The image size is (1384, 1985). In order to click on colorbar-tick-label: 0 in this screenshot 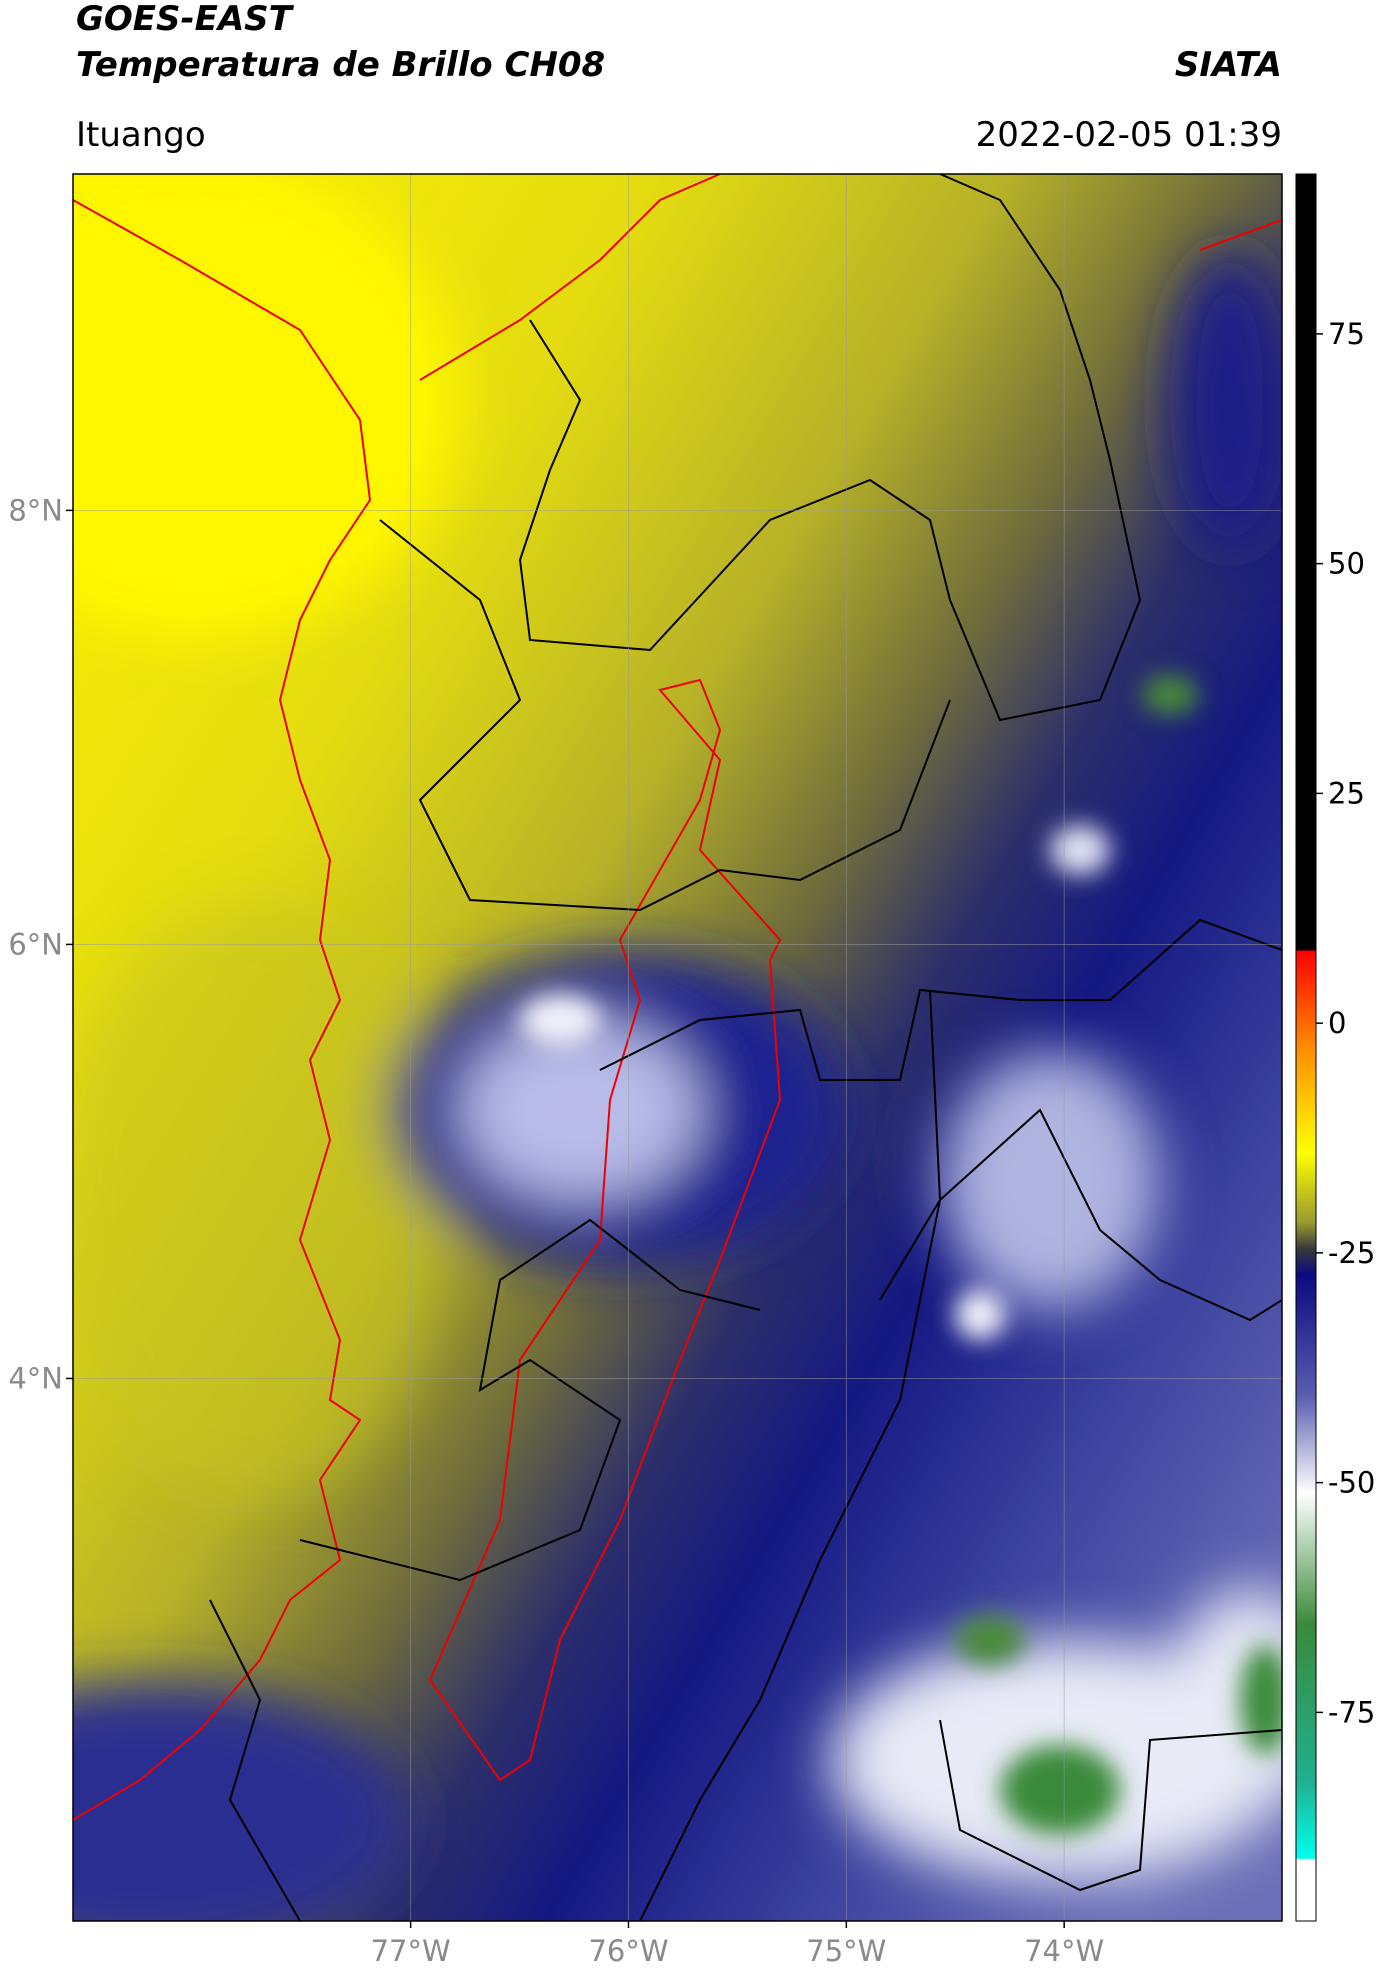, I will do `click(1337, 1023)`.